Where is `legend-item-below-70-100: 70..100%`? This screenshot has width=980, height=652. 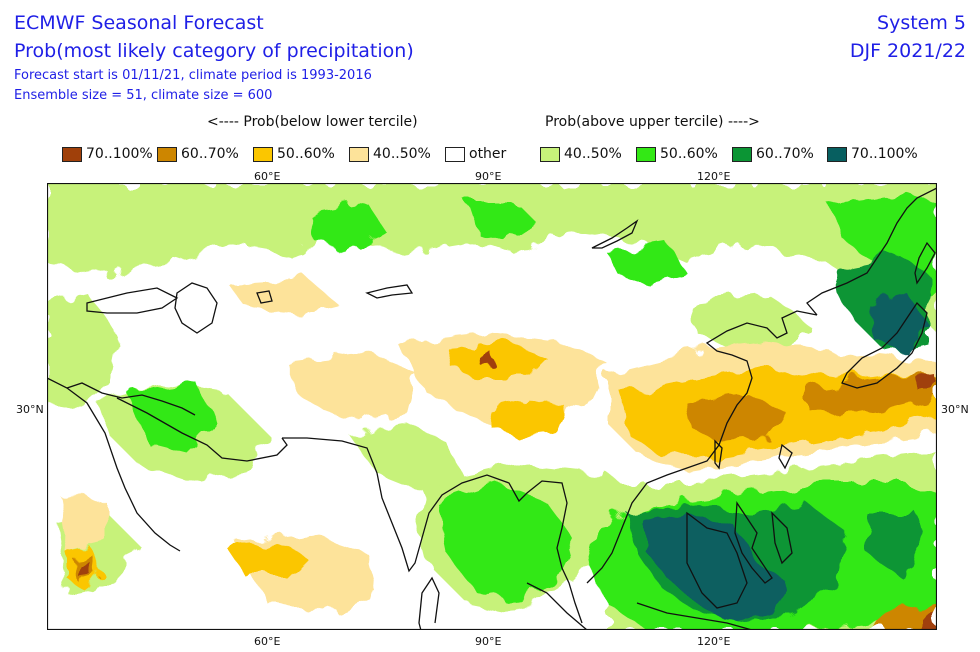 legend-item-below-70-100: 70..100% is located at coordinates (107, 154).